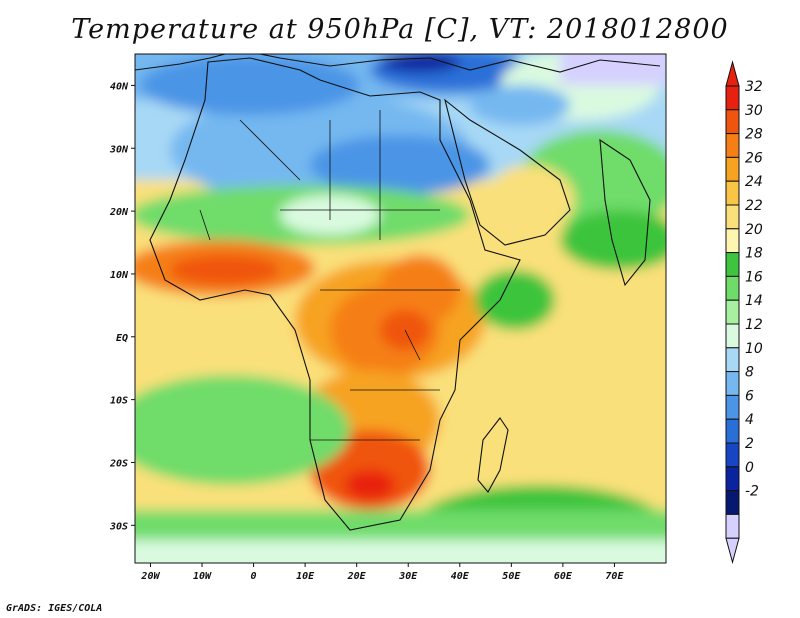  Describe the element at coordinates (749, 444) in the screenshot. I see `colorbar-label: 2` at that location.